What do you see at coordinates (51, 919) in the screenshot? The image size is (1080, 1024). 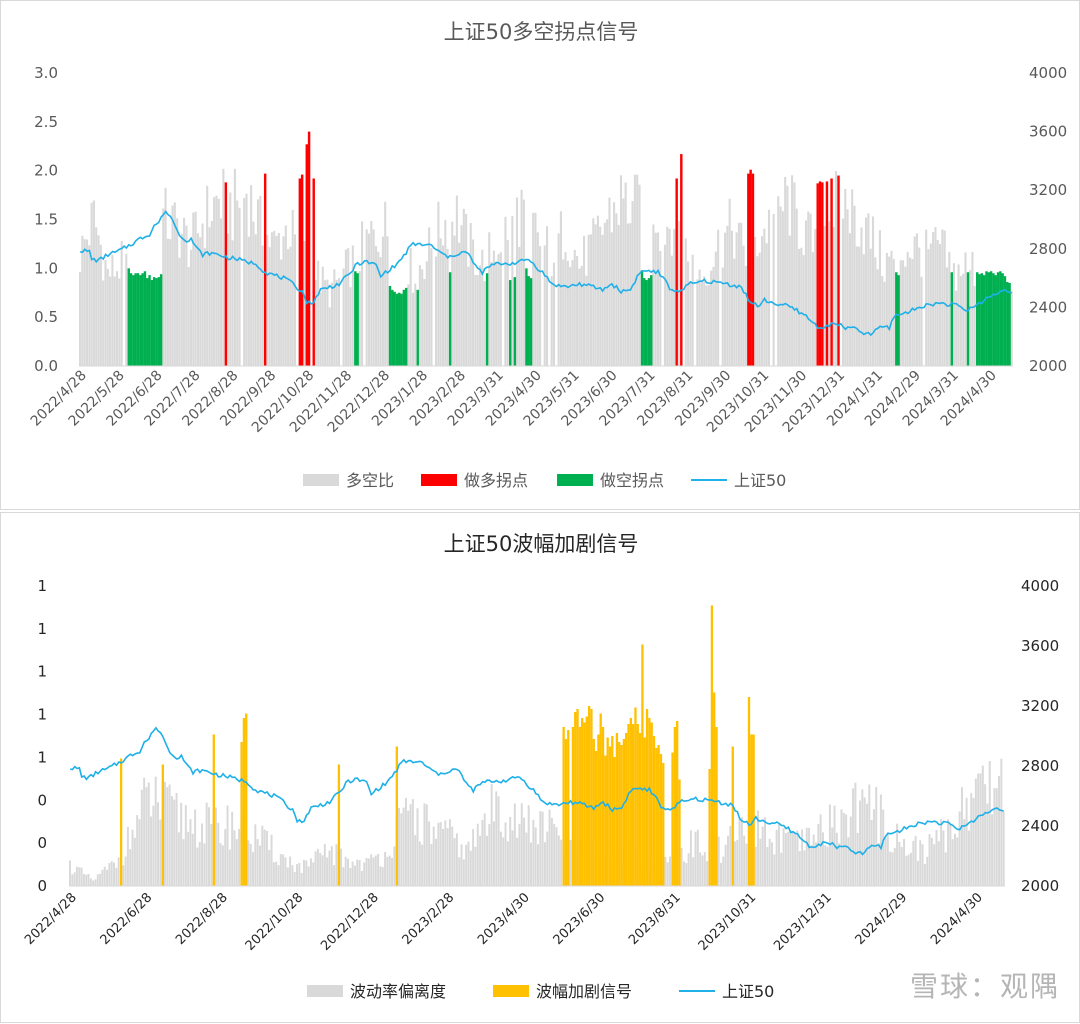 I see `x-tick: 2022/4/28` at bounding box center [51, 919].